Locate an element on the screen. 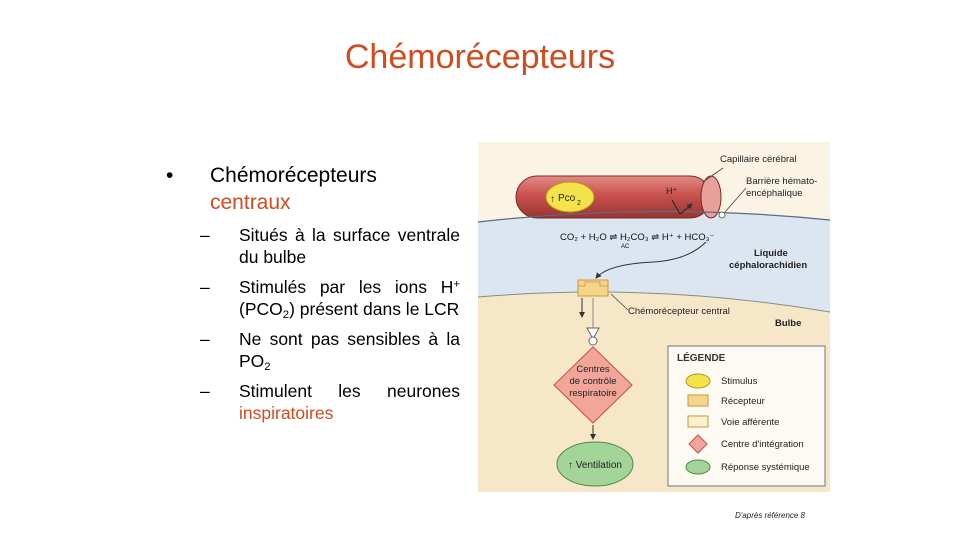 Image resolution: width=960 pixels, height=540 pixels. capillary-pointer is located at coordinates (713, 175).